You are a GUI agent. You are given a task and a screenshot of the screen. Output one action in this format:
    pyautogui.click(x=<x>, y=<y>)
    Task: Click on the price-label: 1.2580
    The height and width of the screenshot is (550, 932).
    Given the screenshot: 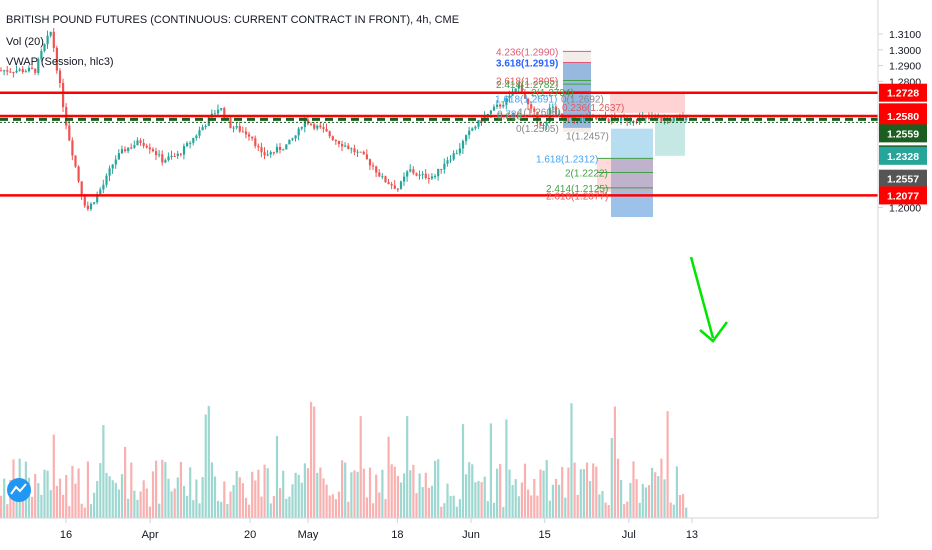 What is the action you would take?
    pyautogui.click(x=903, y=117)
    